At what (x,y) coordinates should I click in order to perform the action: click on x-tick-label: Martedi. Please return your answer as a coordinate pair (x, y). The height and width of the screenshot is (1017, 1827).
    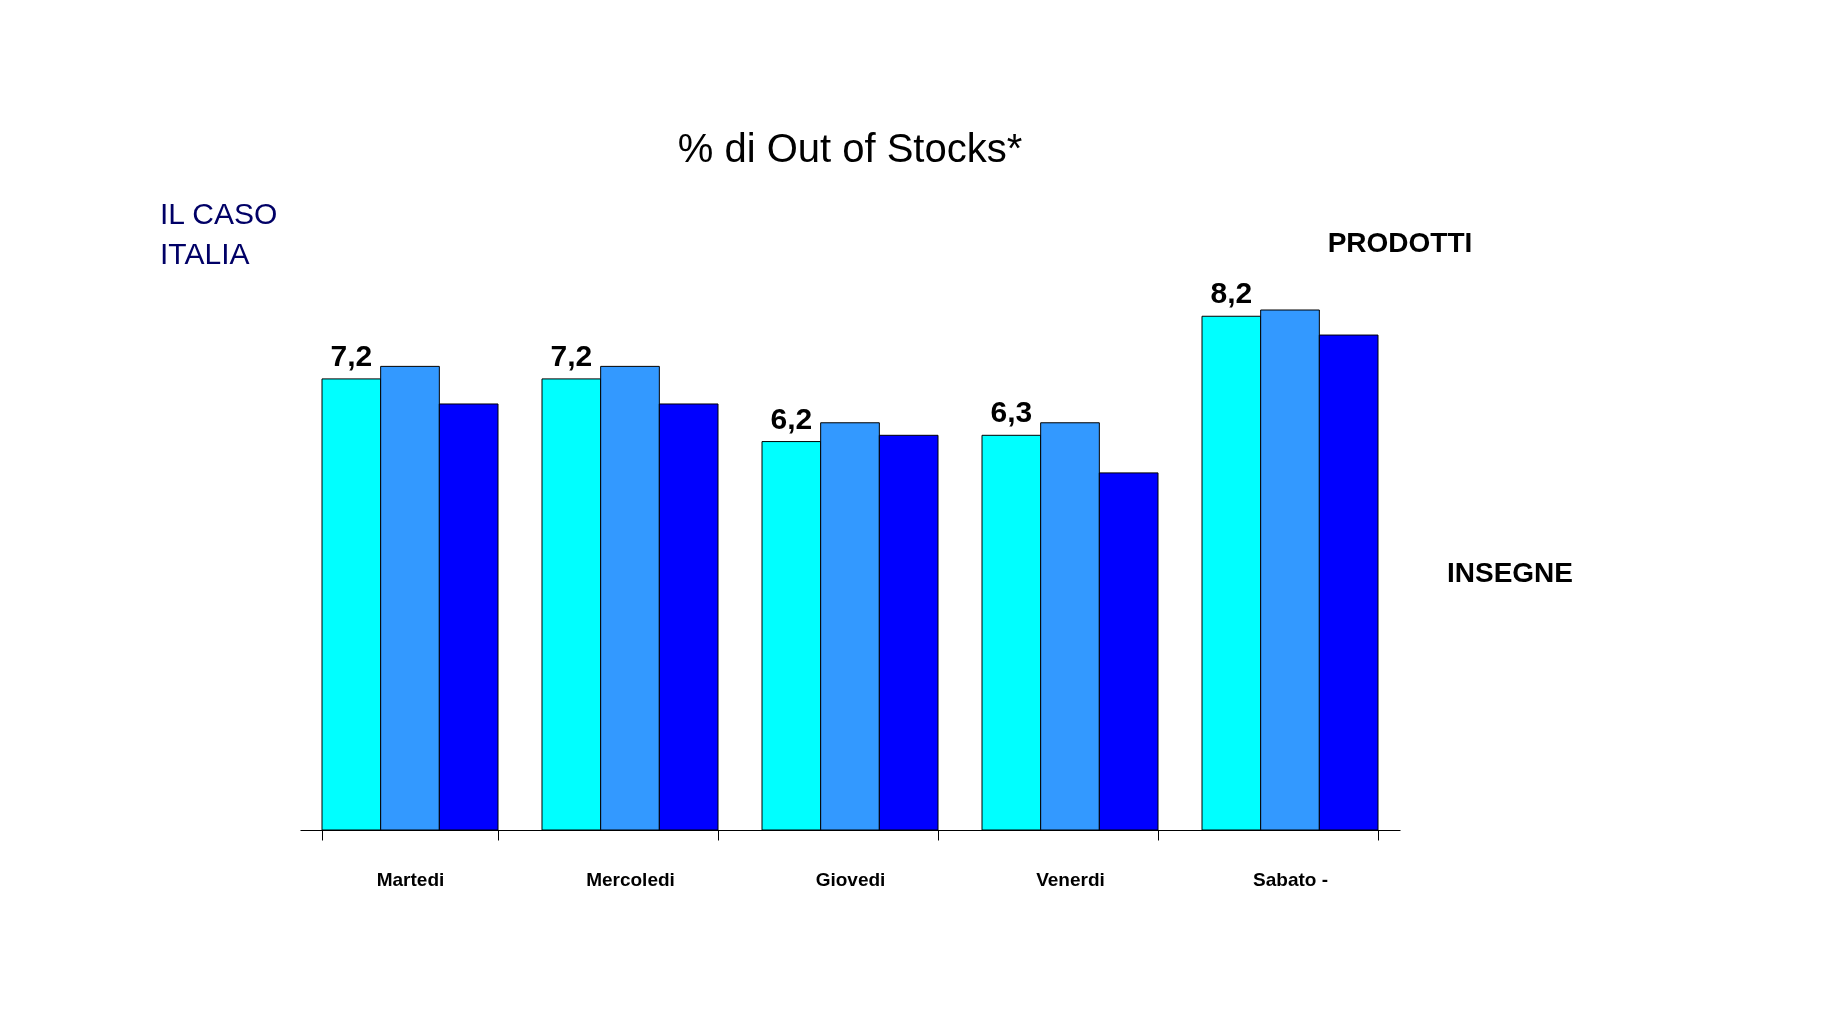
    Looking at the image, I should click on (410, 879).